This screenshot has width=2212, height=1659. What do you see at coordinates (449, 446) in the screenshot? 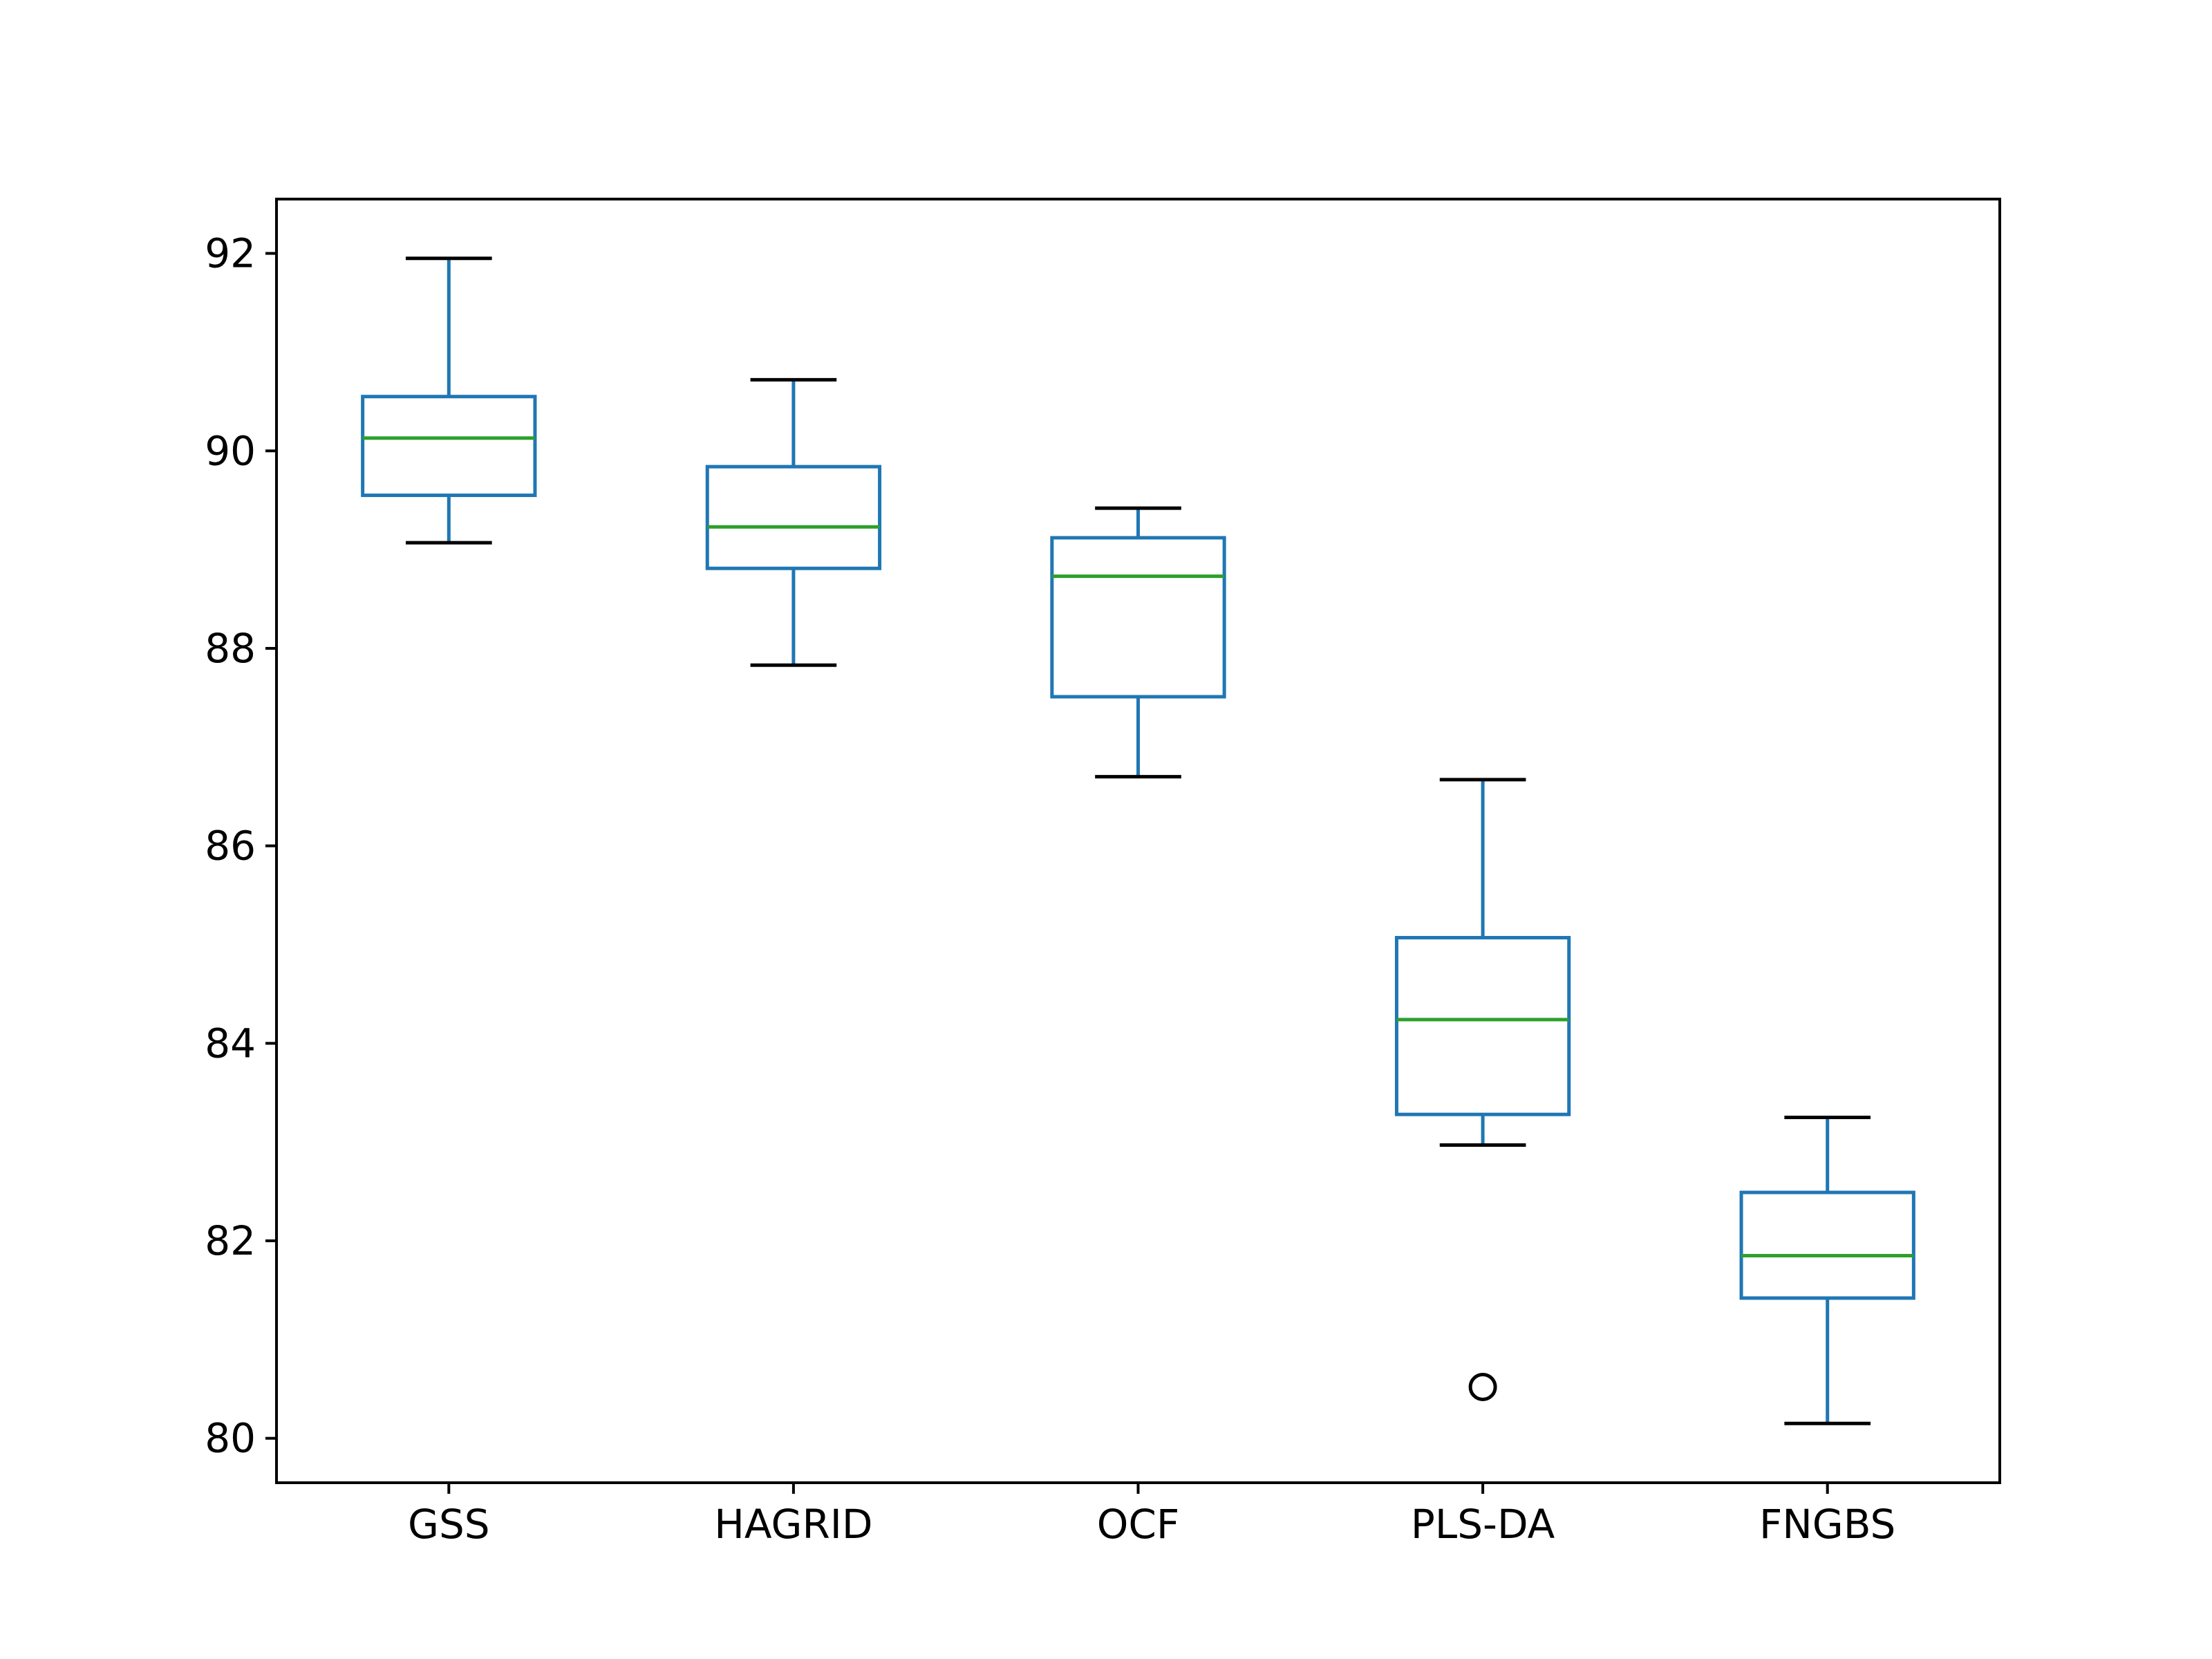
I see `box-gss` at bounding box center [449, 446].